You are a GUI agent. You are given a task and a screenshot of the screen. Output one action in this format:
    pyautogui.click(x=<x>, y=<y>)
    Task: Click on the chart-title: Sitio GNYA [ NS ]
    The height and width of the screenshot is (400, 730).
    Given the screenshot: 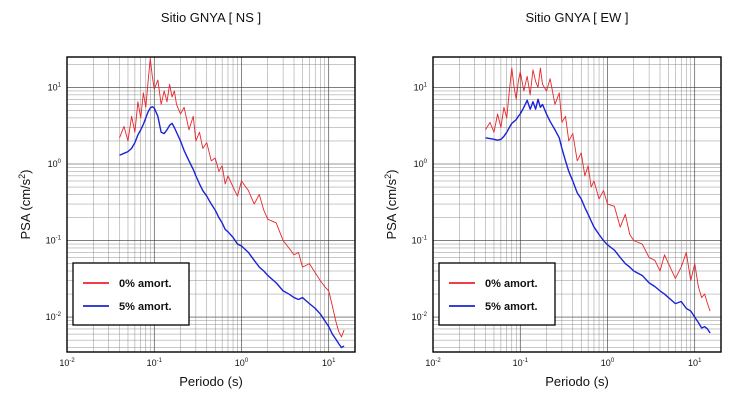 What is the action you would take?
    pyautogui.click(x=211, y=17)
    